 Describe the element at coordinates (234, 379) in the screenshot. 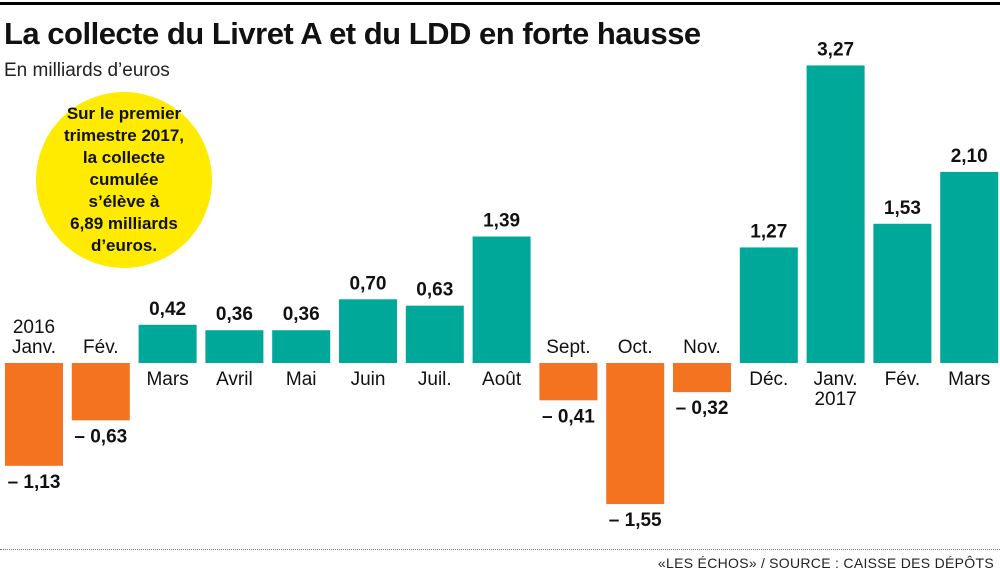

I see `tick-label: Avril` at that location.